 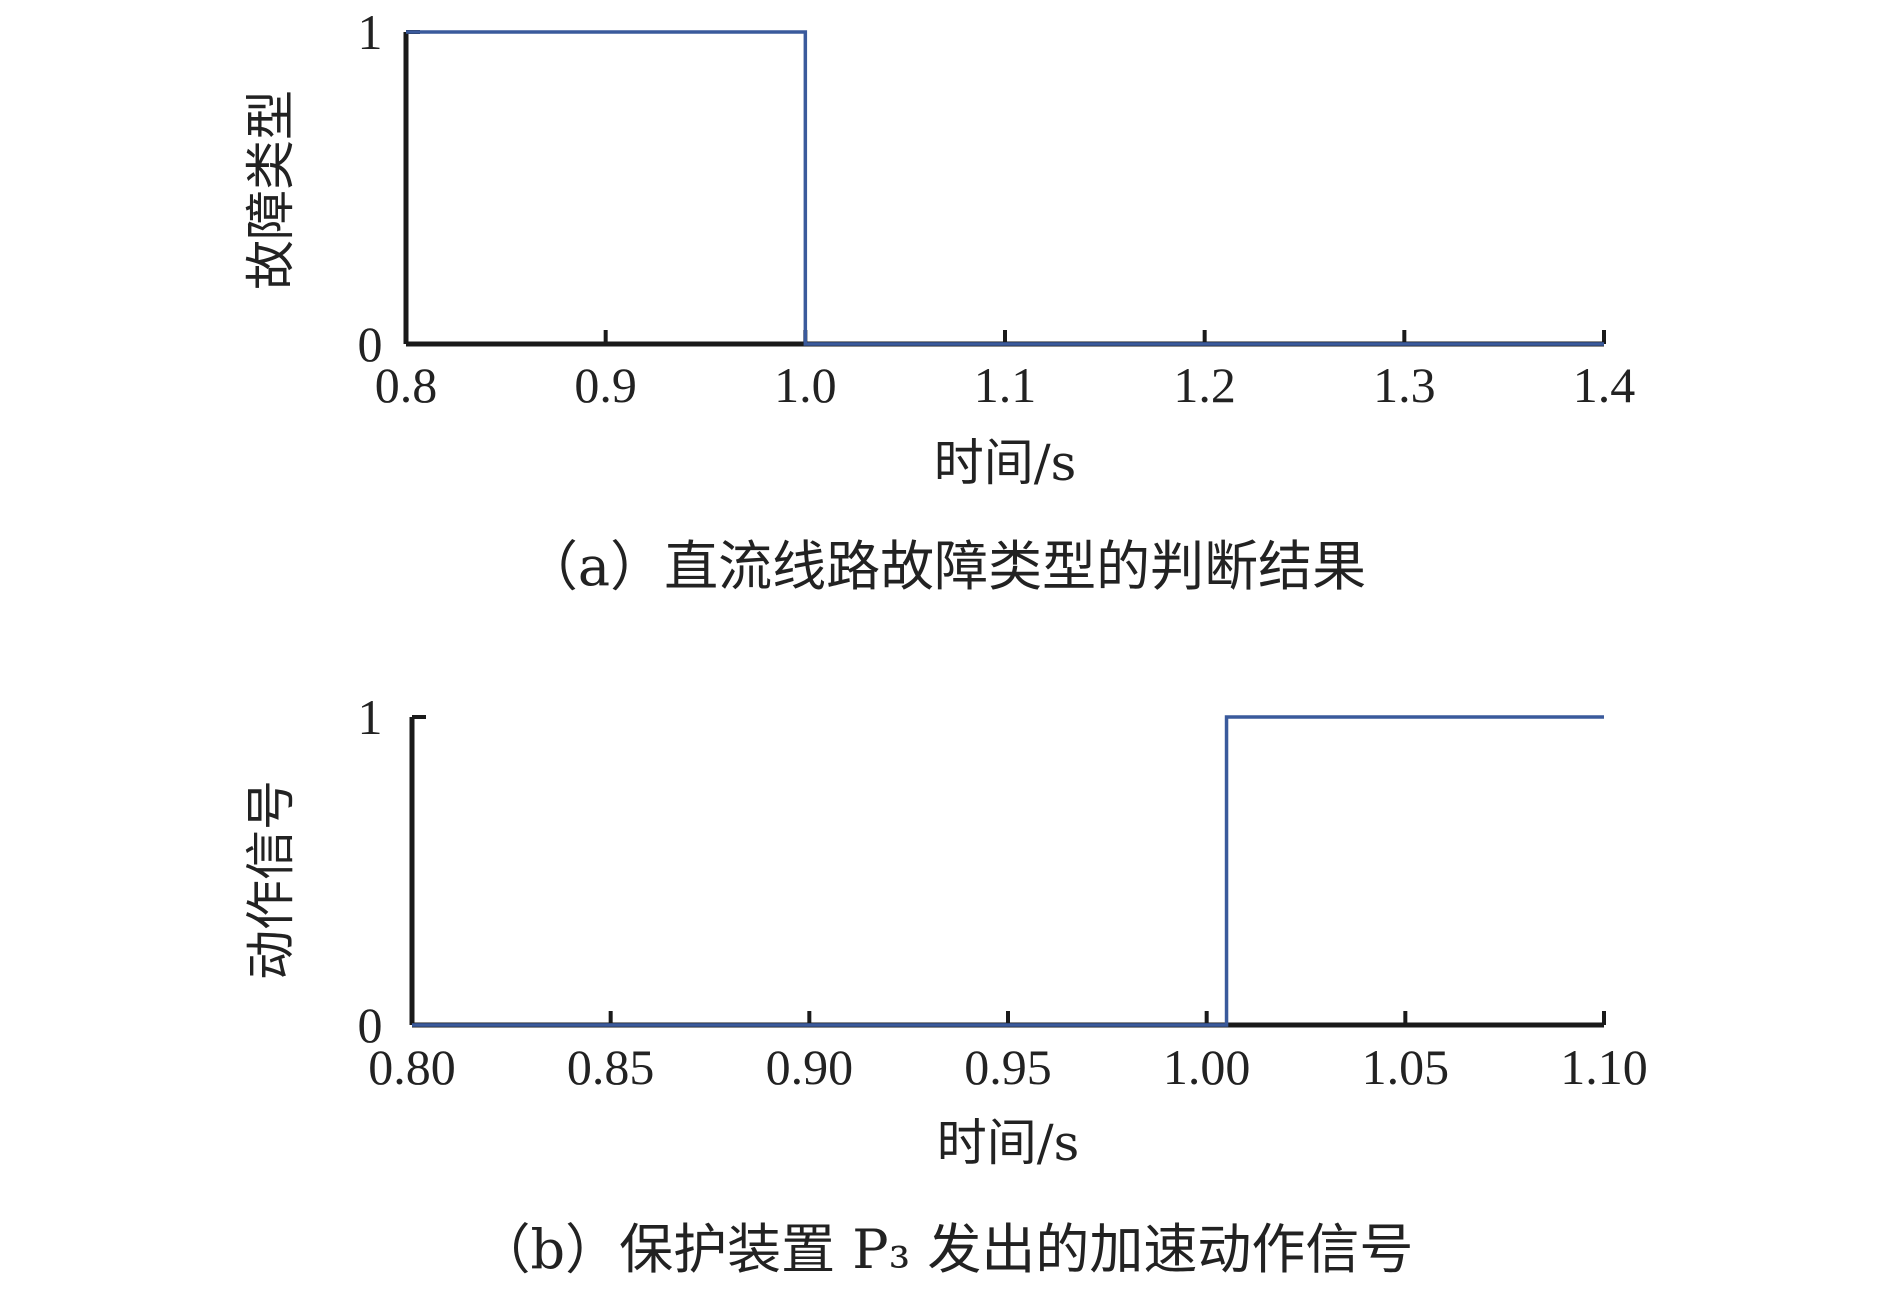 What do you see at coordinates (810, 1067) in the screenshot?
I see `x-tick-label: 0.90` at bounding box center [810, 1067].